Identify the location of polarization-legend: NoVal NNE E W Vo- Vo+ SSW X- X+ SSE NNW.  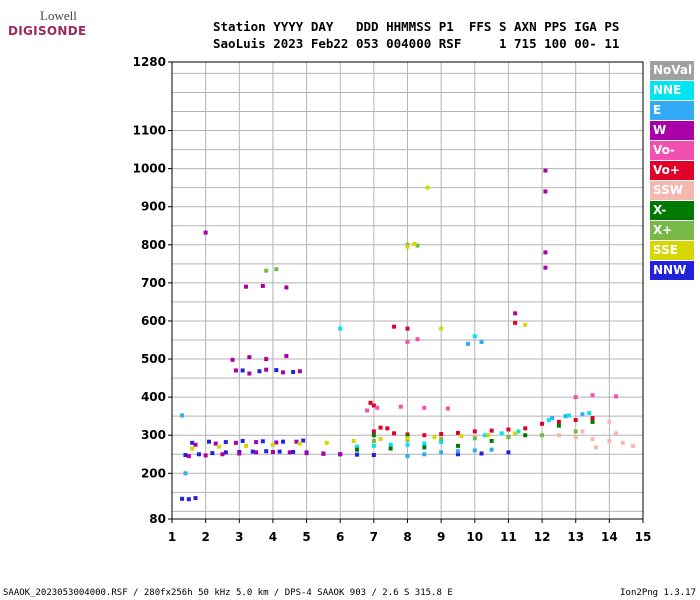
(672, 171).